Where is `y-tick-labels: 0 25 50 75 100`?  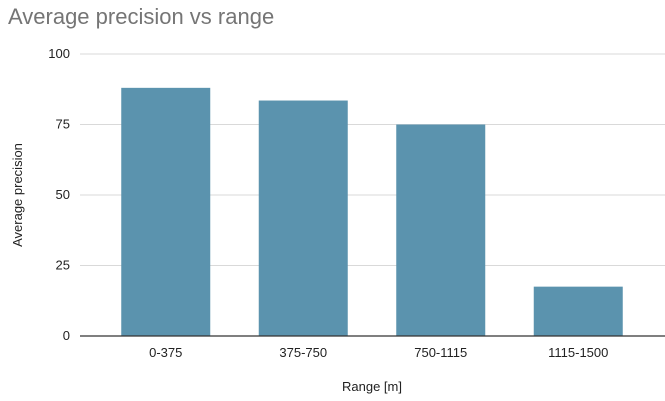
y-tick-labels: 0 25 50 75 100 is located at coordinates (59, 194).